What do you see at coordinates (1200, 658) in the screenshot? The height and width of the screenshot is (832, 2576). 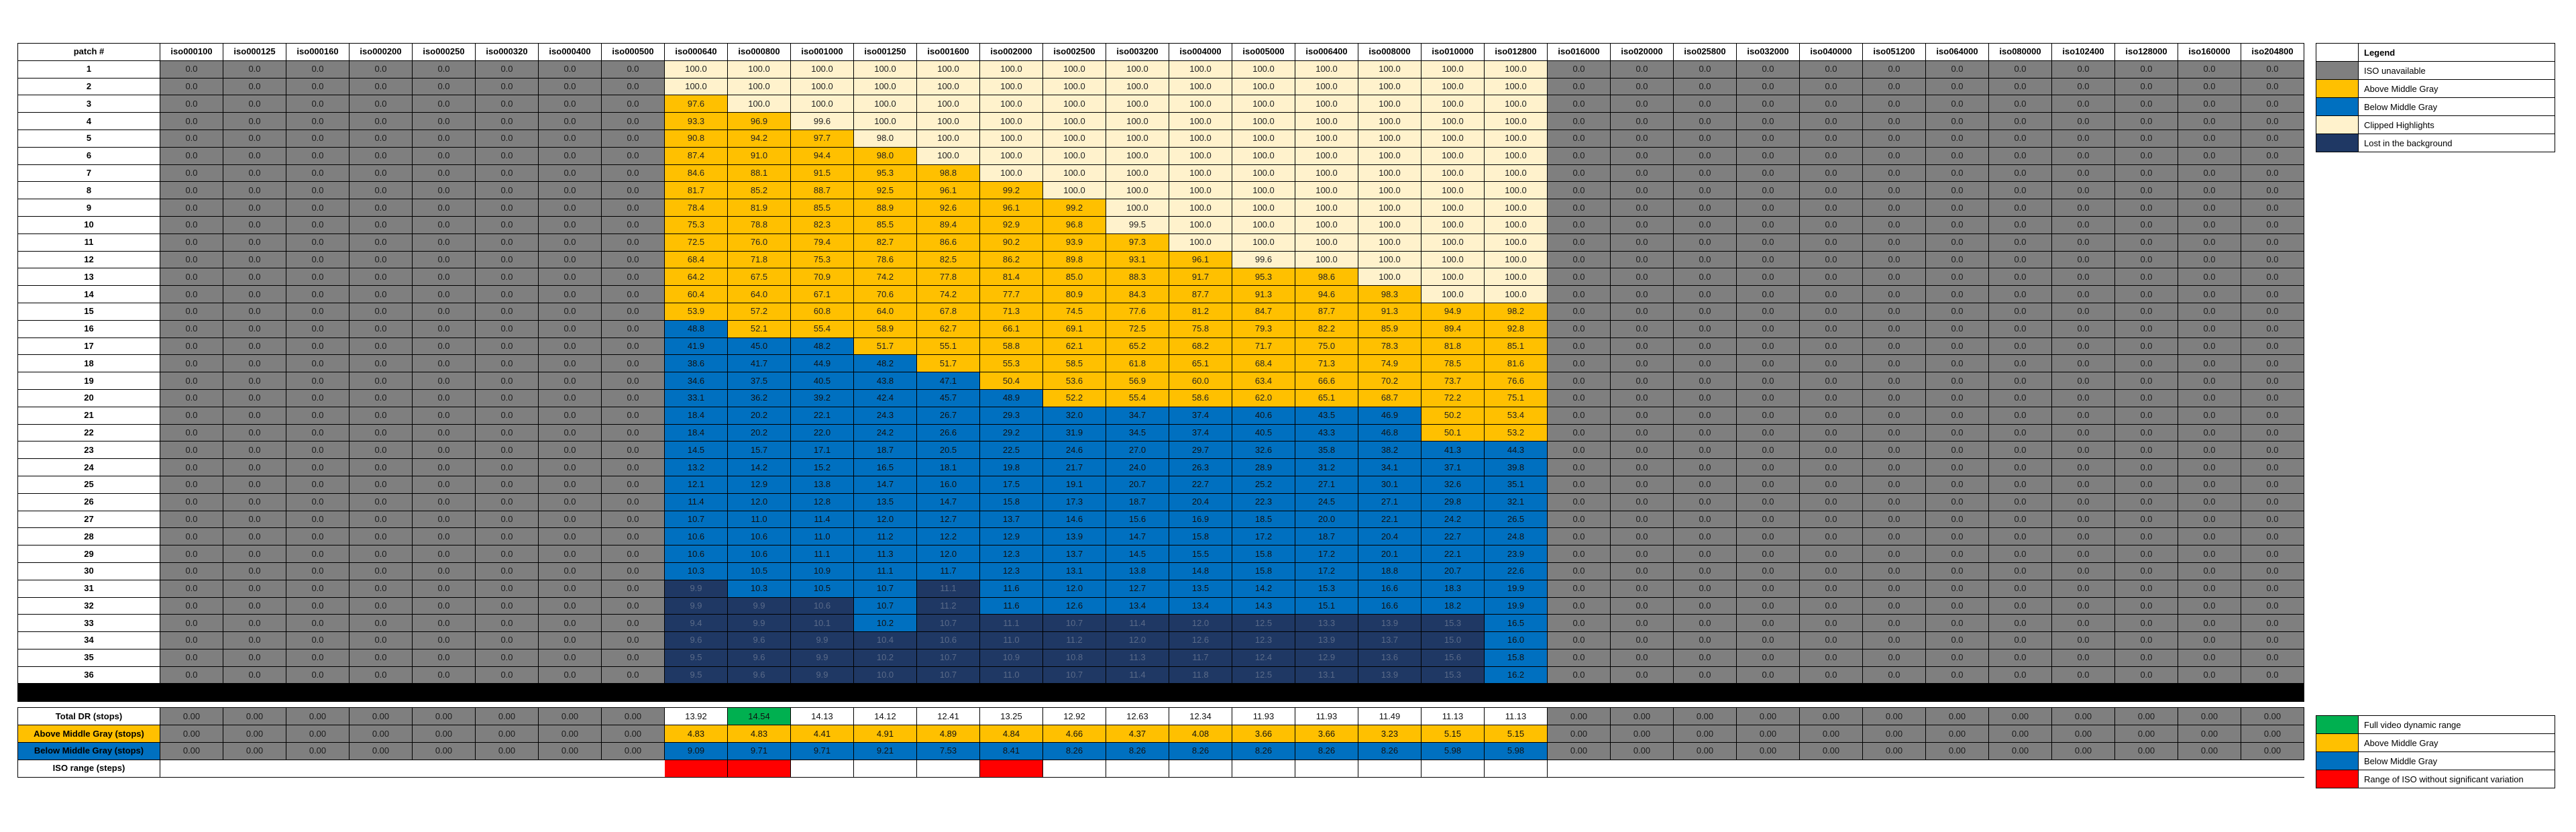 I see `patch-value-cell: 11.7` at bounding box center [1200, 658].